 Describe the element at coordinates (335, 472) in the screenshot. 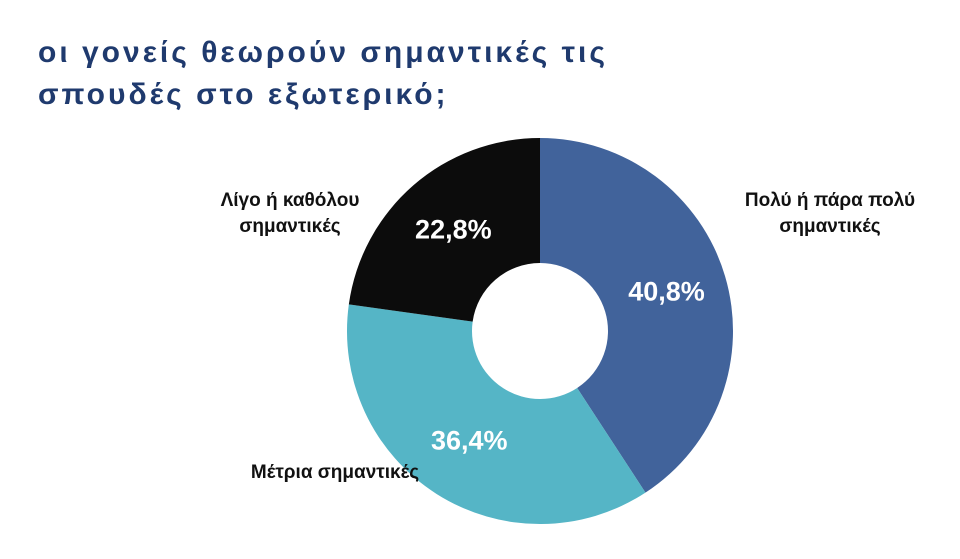

I see `category-label: Μέτρια σημαντικές` at that location.